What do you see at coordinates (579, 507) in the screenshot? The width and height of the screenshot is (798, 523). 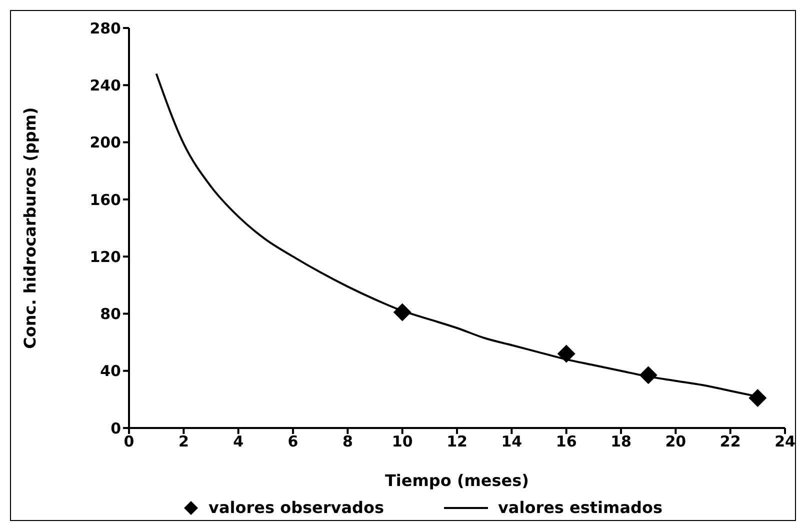 I see `legend-label: valores estimados` at bounding box center [579, 507].